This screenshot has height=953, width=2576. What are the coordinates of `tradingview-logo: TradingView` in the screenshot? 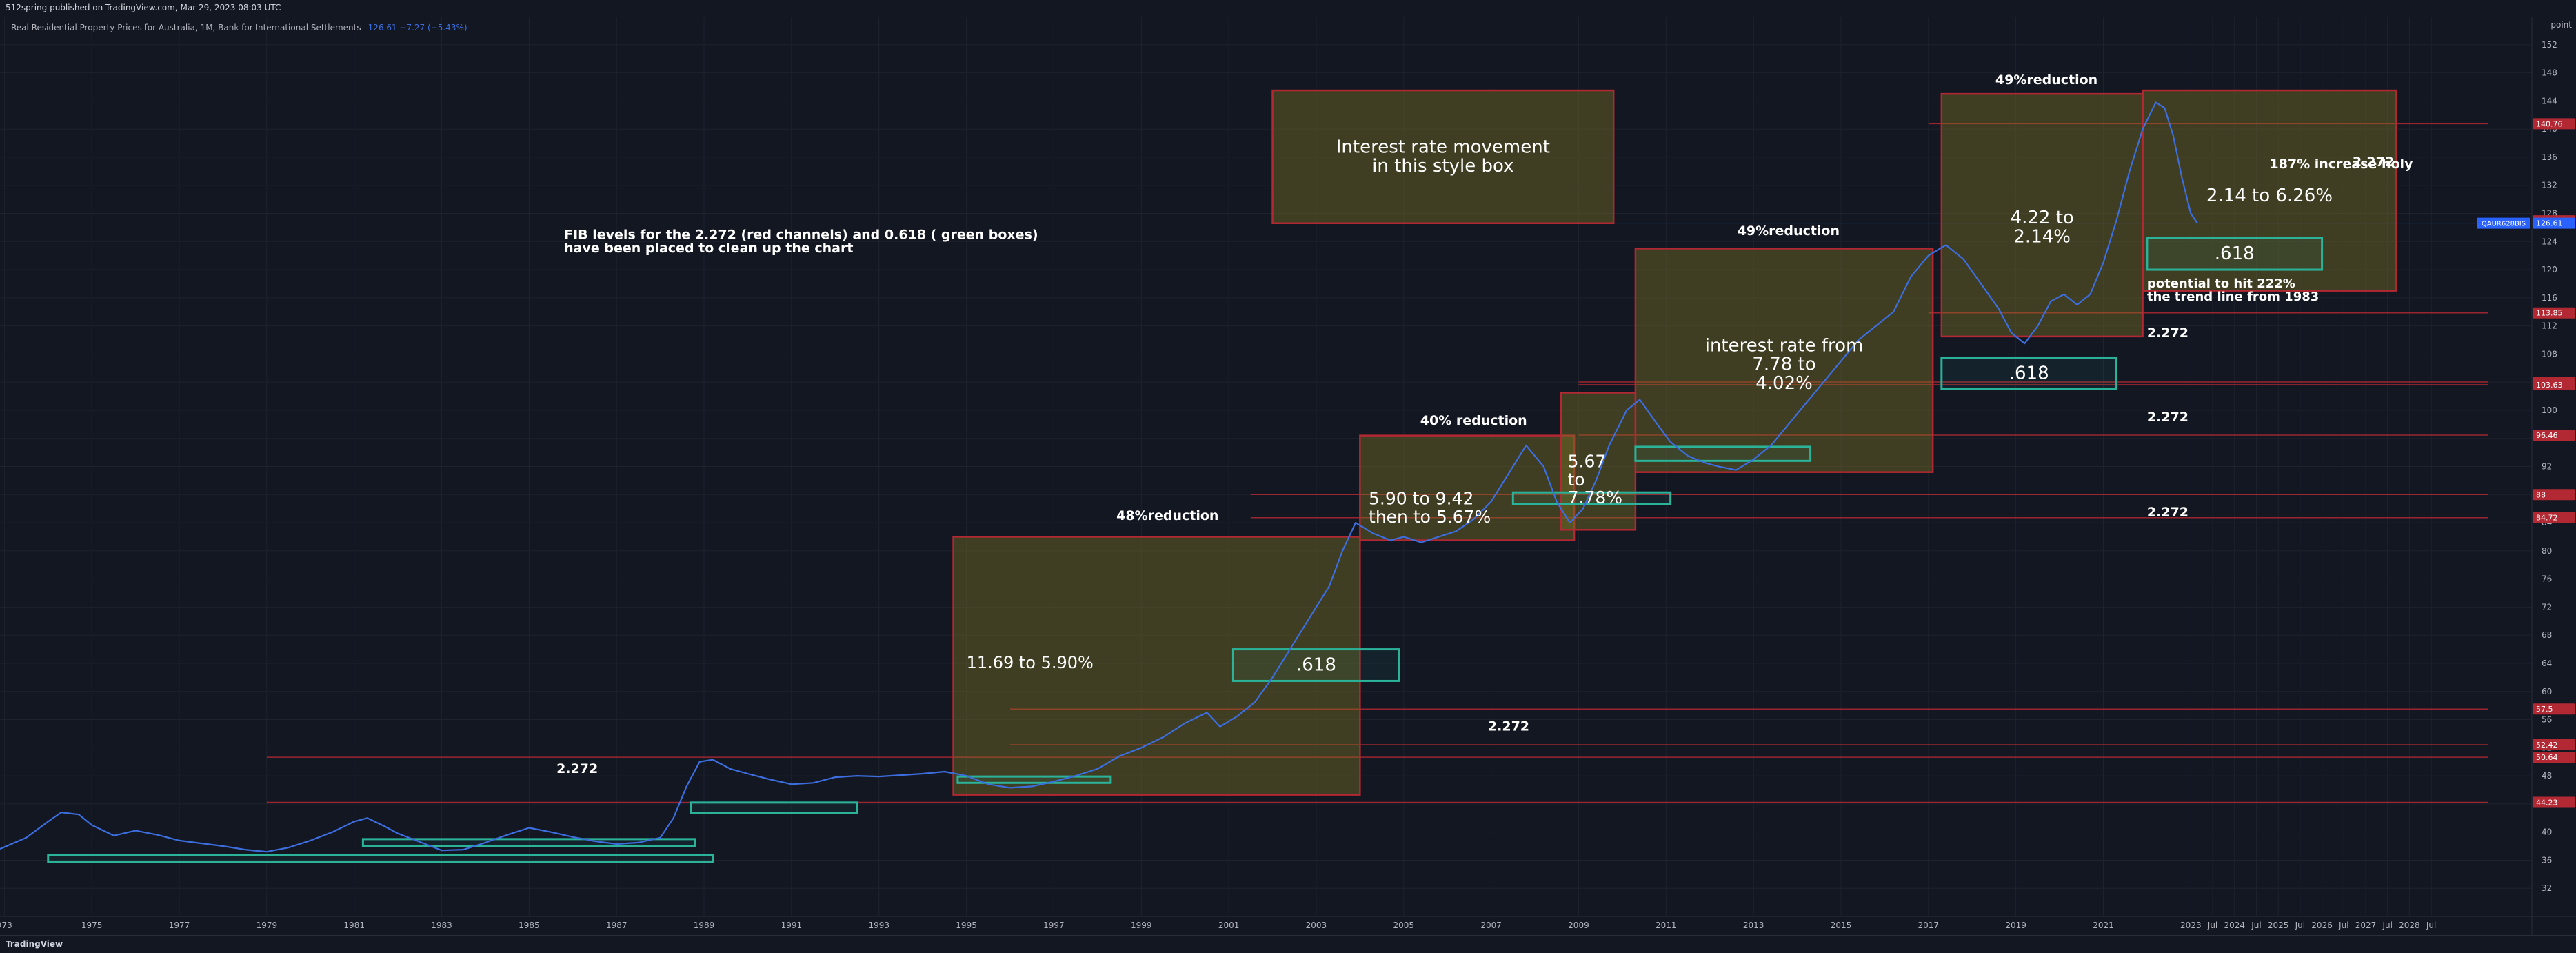 It's located at (34, 944).